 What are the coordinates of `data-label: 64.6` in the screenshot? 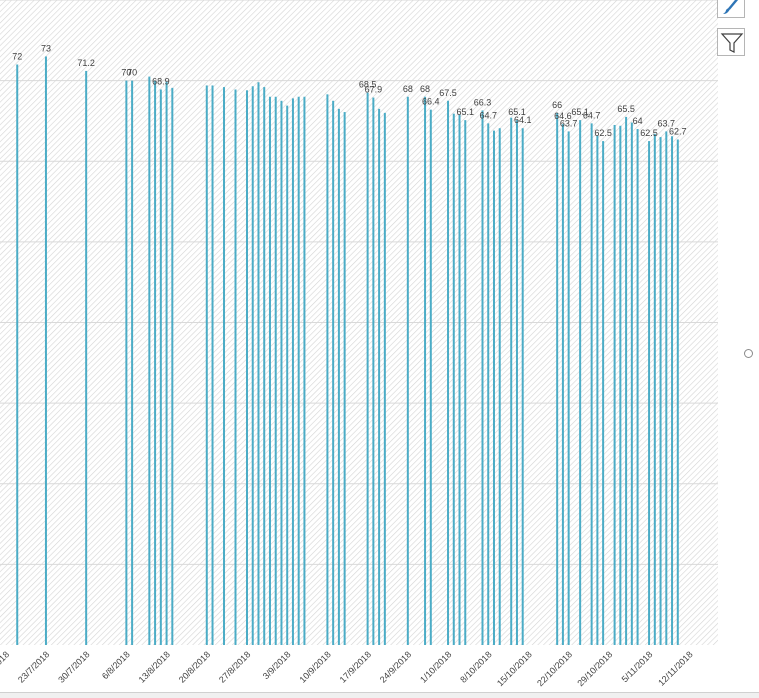 It's located at (563, 116).